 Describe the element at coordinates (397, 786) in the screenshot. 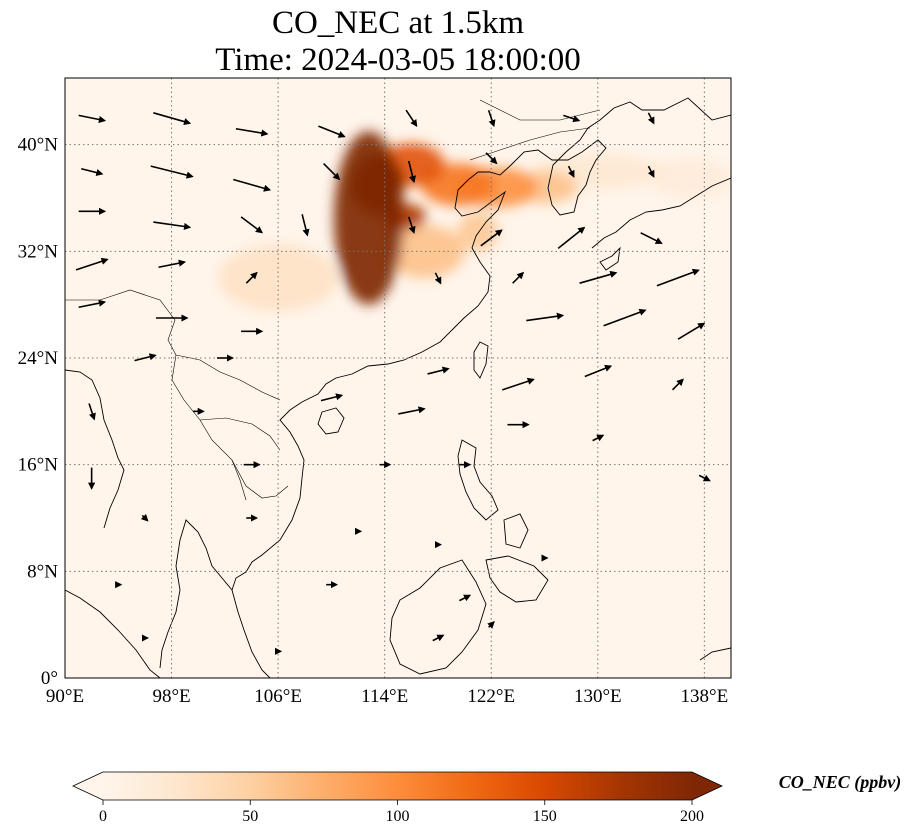

I see `colorbar-gradient` at that location.